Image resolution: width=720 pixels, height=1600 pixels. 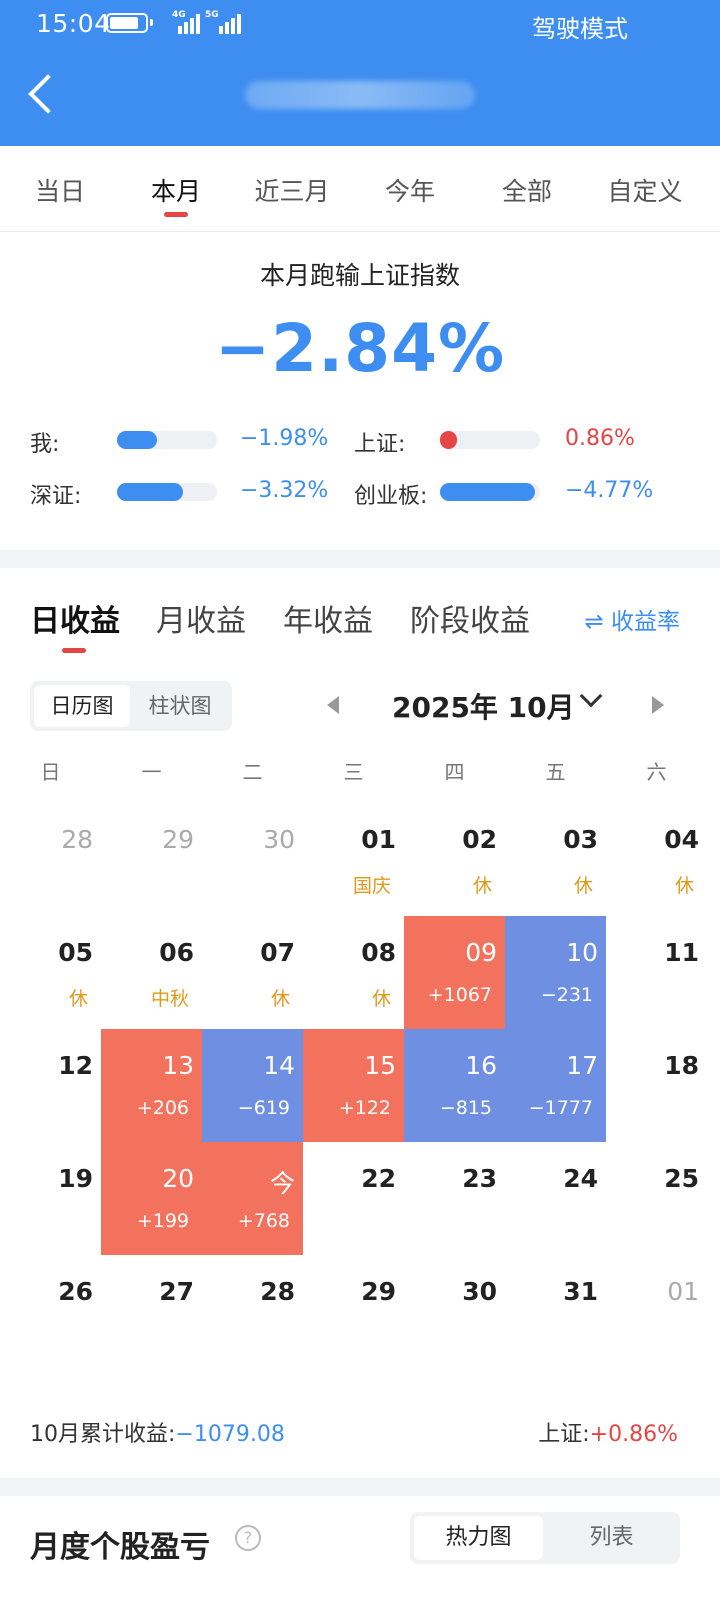 I want to click on calendar-day: 15 +122, so click(x=353, y=1085).